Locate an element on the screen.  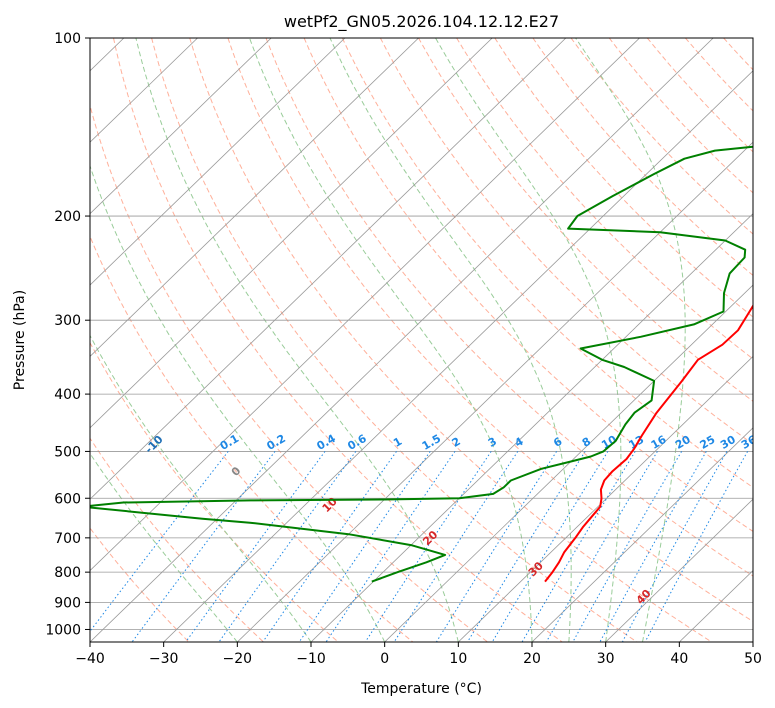
x-tick-label: 40 is located at coordinates (679, 659).